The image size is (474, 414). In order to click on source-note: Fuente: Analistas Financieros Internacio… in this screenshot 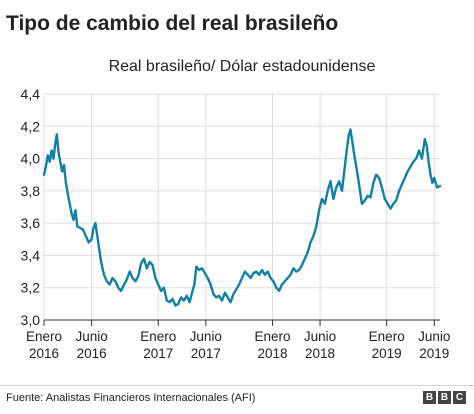, I will do `click(131, 398)`.